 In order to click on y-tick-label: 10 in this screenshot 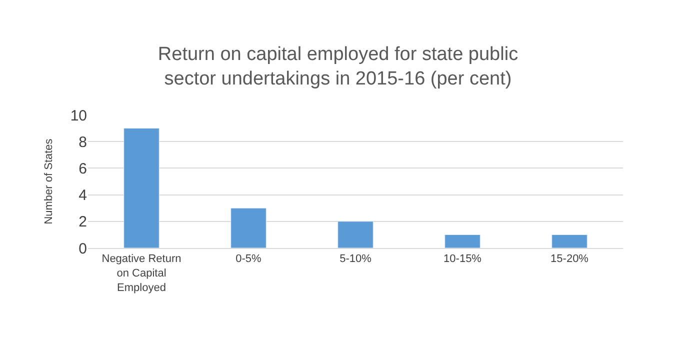, I will do `click(78, 115)`.